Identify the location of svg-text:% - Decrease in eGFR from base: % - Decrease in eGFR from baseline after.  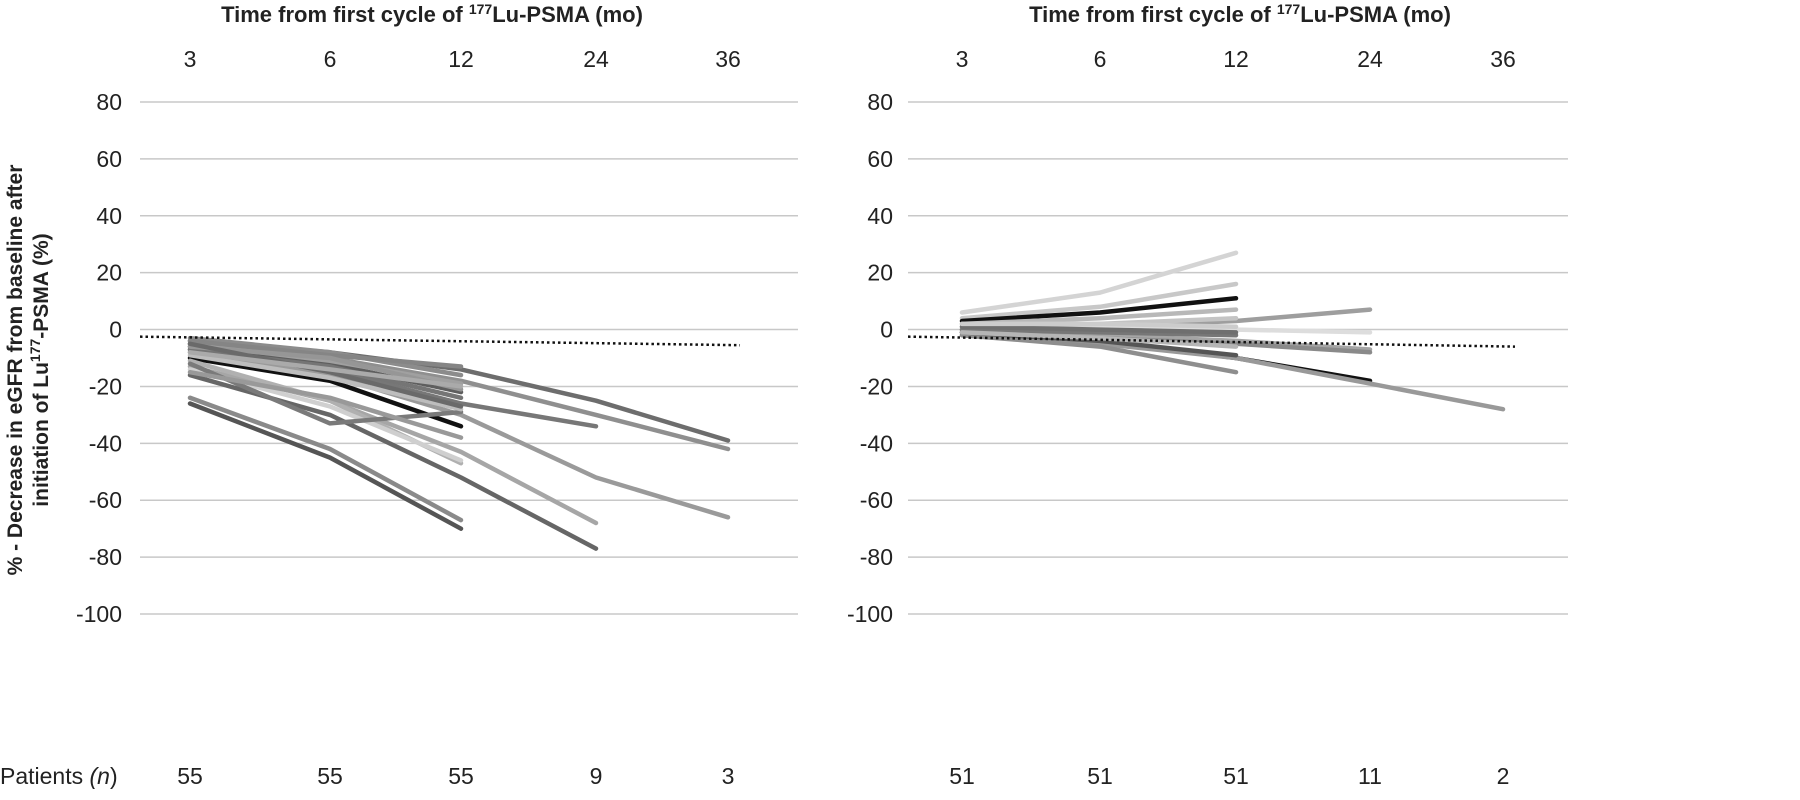
(15, 370).